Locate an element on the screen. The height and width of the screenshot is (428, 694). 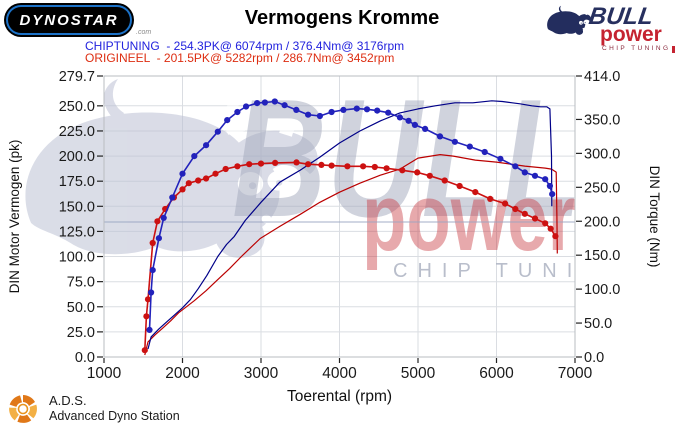
right-axis-title: DIN Torque (Nm) is located at coordinates (654, 217).